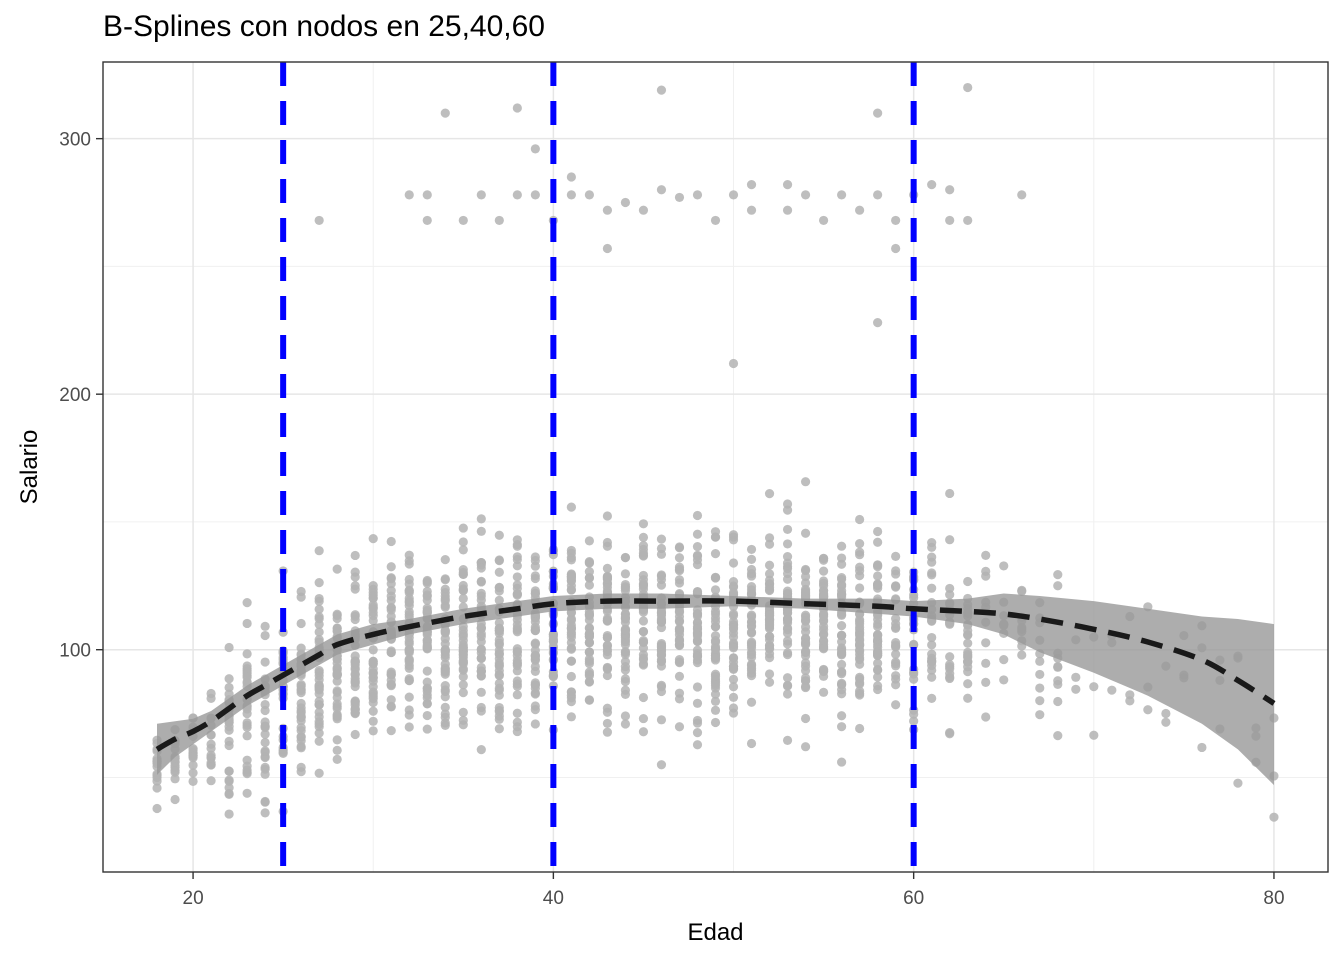 This screenshot has height=960, width=1344. What do you see at coordinates (715, 675) in the screenshot?
I see `fit-curve` at bounding box center [715, 675].